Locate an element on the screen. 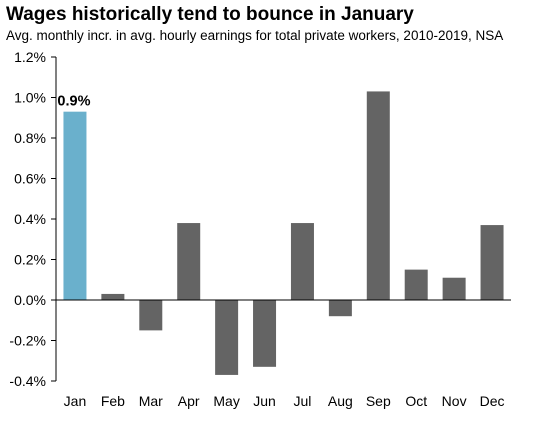 Image resolution: width=539 pixels, height=421 pixels. y-tick-label: -0.2% is located at coordinates (27, 341).